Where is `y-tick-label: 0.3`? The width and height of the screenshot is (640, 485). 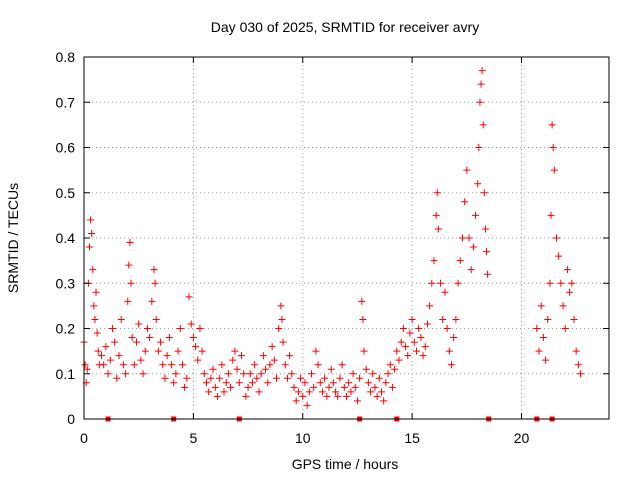 y-tick-label: 0.3 is located at coordinates (66, 283).